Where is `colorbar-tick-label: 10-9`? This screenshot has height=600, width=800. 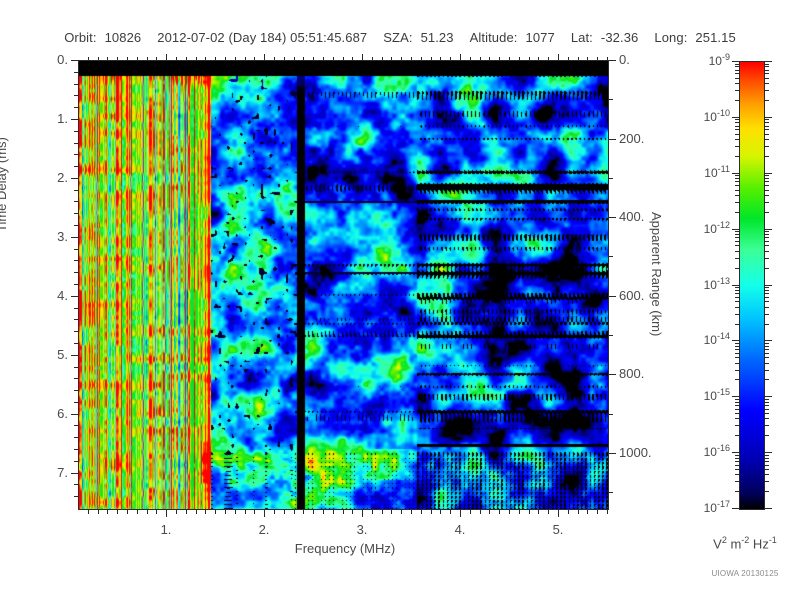
colorbar-tick-label: 10-9 is located at coordinates (697, 60).